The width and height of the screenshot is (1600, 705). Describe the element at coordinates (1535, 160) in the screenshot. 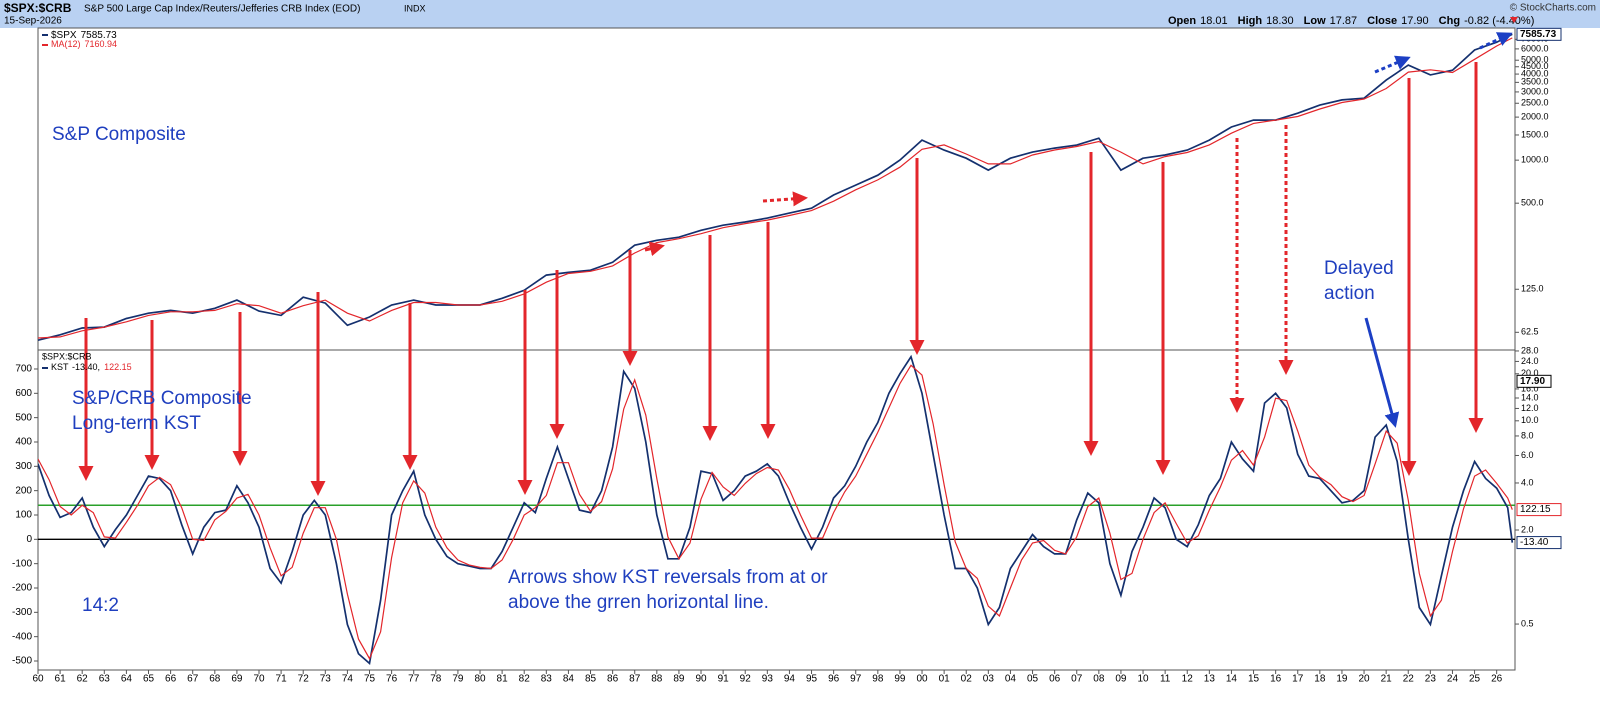

I see `y-tick-label: 1000.0` at that location.